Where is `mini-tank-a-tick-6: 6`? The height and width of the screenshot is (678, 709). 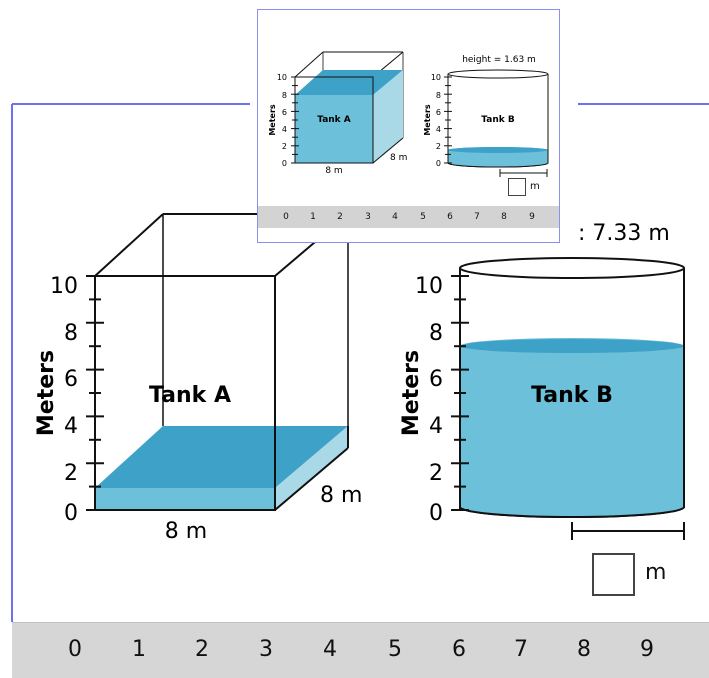 mini-tank-a-tick-6: 6 is located at coordinates (284, 112).